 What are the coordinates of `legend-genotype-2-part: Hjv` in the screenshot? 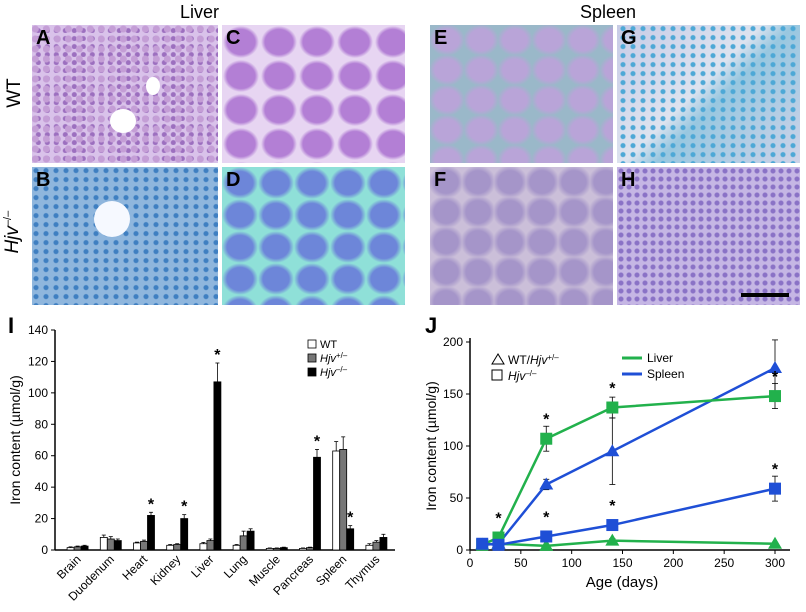 It's located at (517, 376).